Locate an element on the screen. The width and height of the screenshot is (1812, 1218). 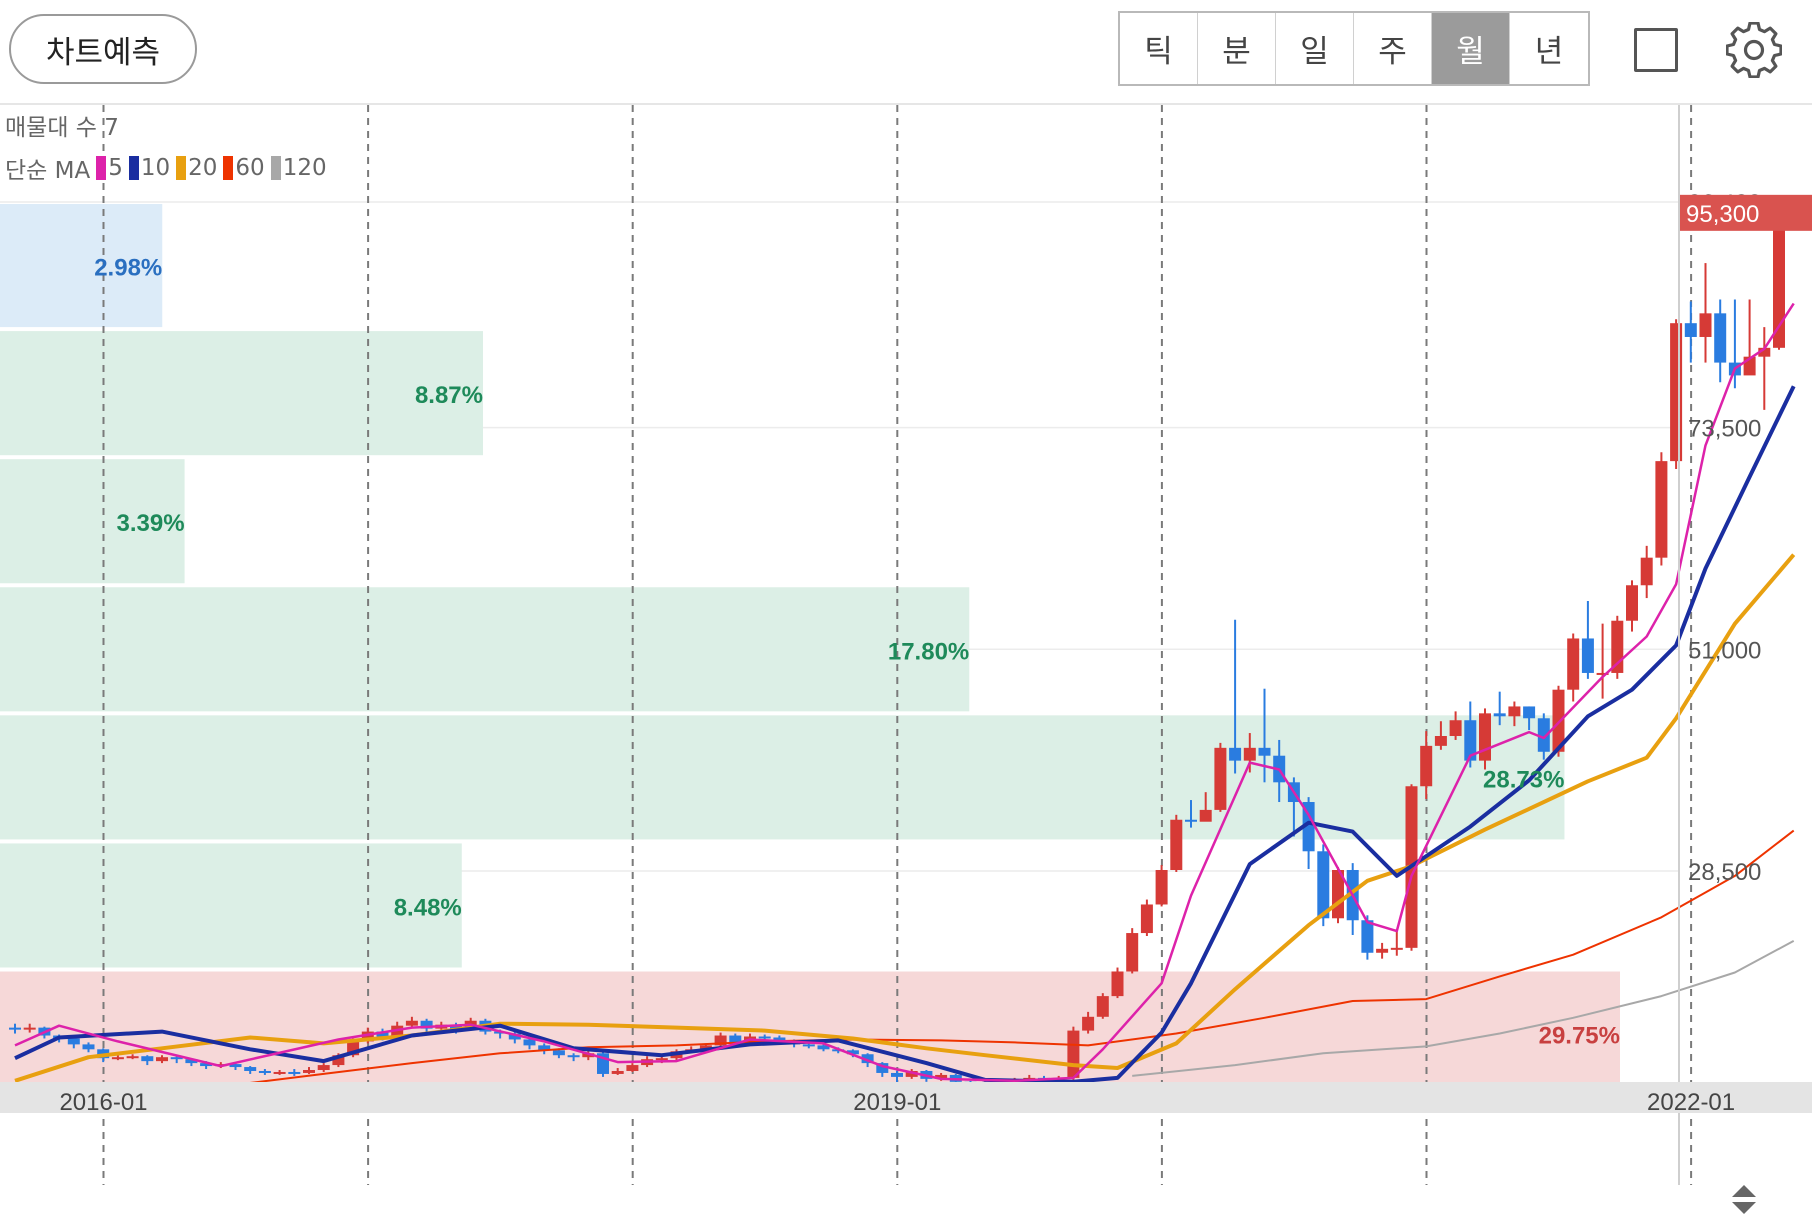
ma-legend: 단순 MA 5 10 20 60 120 is located at coordinates (168, 168).